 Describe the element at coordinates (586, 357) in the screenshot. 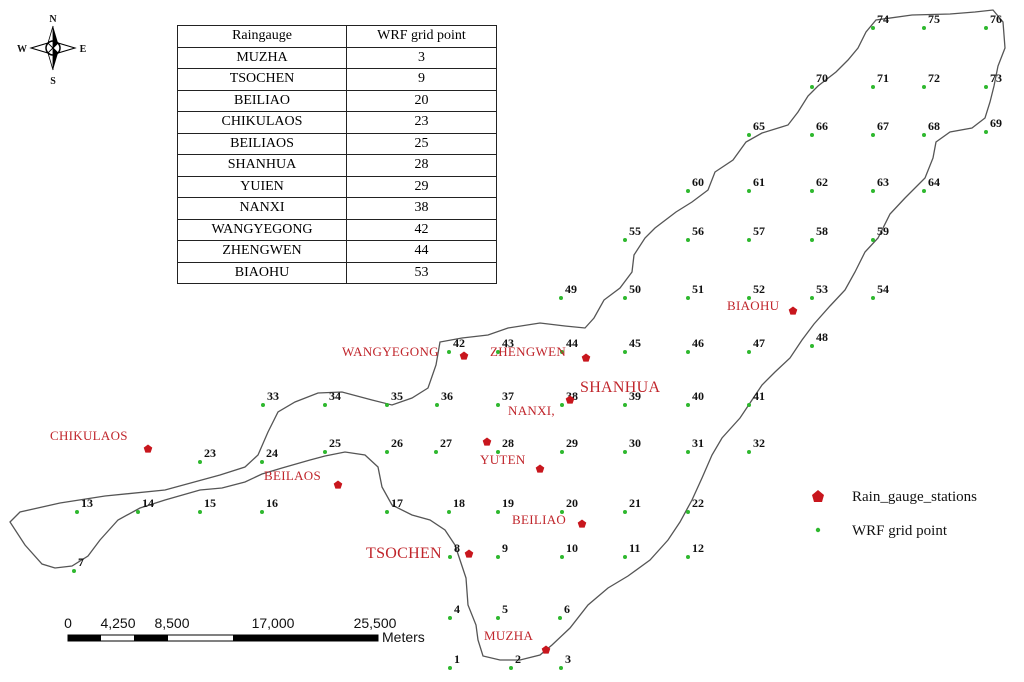

I see `station-marker-zhengwen` at that location.